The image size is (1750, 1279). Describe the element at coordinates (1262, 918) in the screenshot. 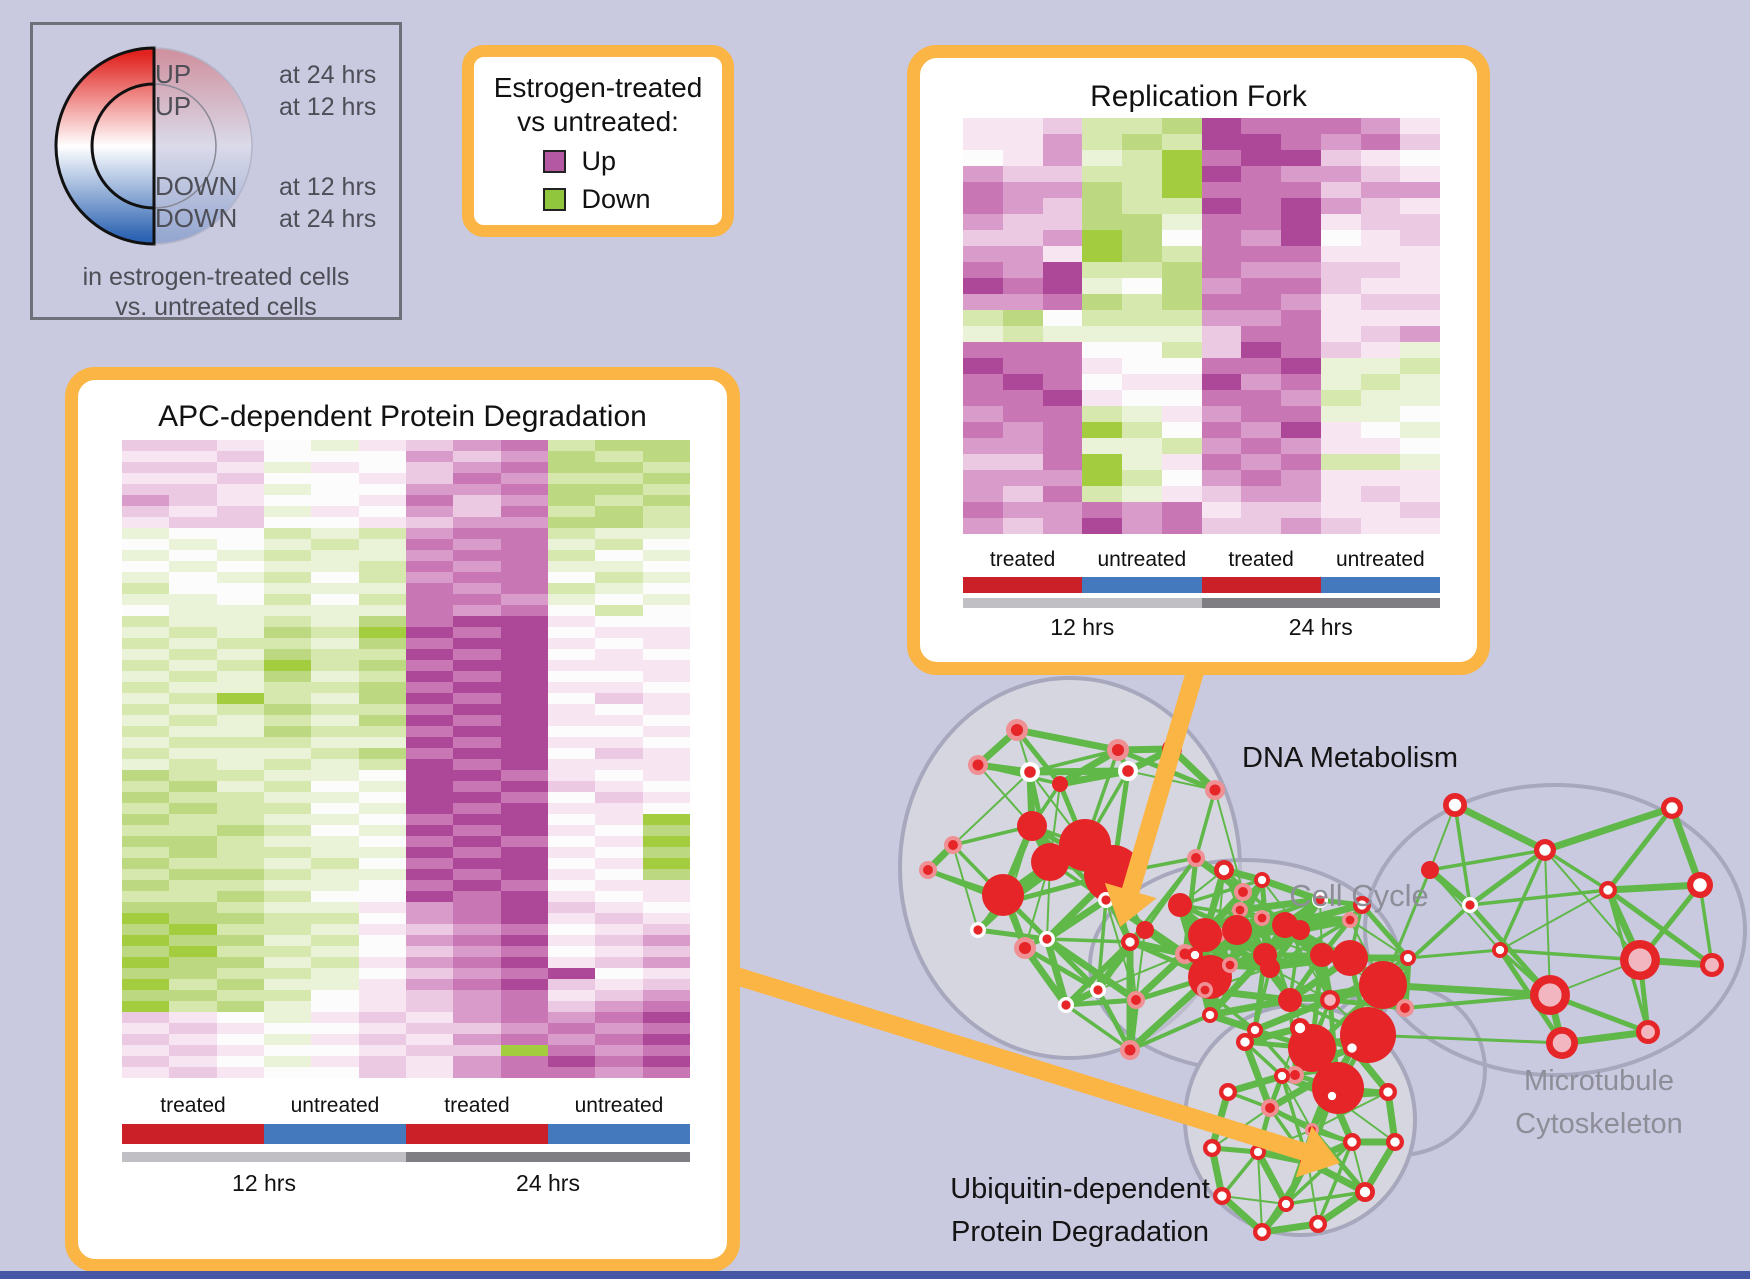

I see `network-node-pr` at that location.